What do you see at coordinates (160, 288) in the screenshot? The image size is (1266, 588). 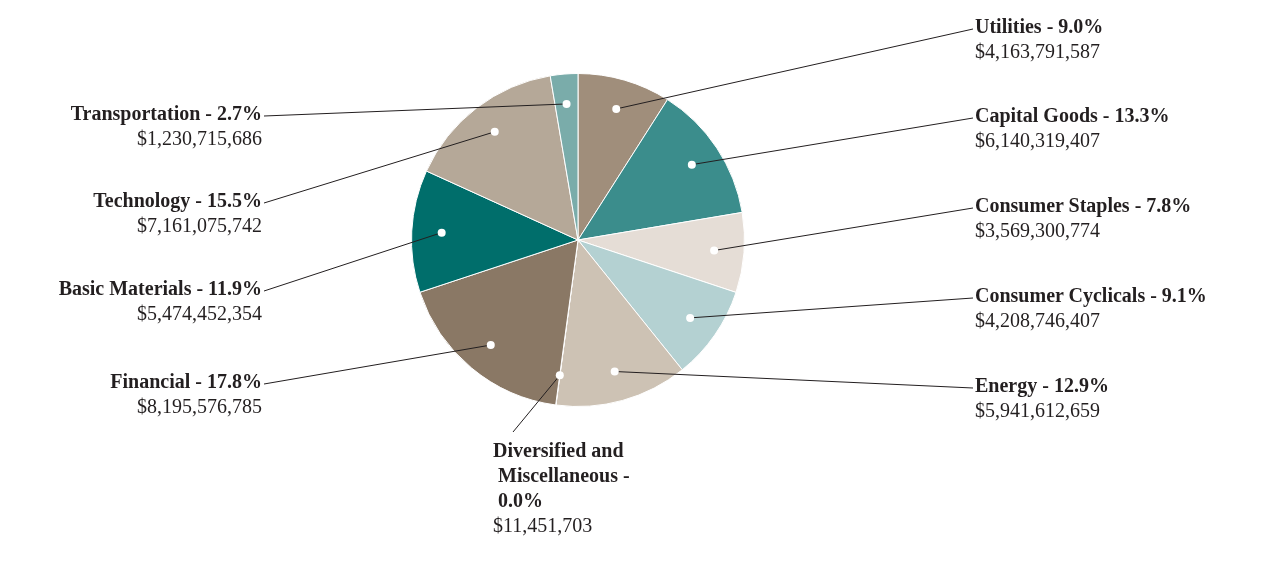 I see `slice-label: Basic Materials - 11.9%` at bounding box center [160, 288].